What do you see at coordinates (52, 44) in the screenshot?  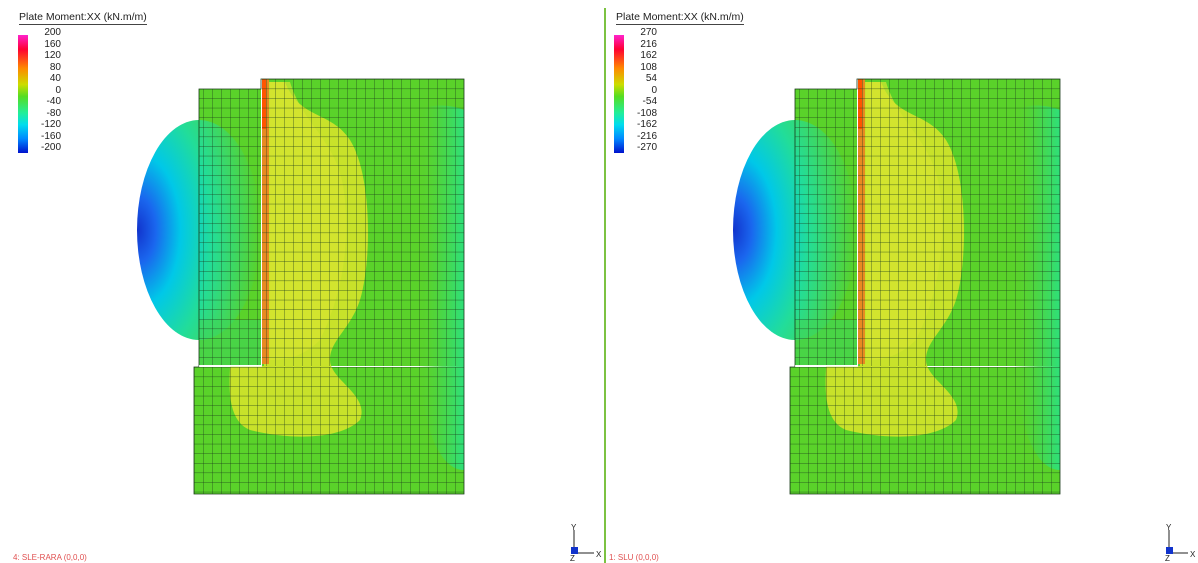 I see `legend-tick: 160` at bounding box center [52, 44].